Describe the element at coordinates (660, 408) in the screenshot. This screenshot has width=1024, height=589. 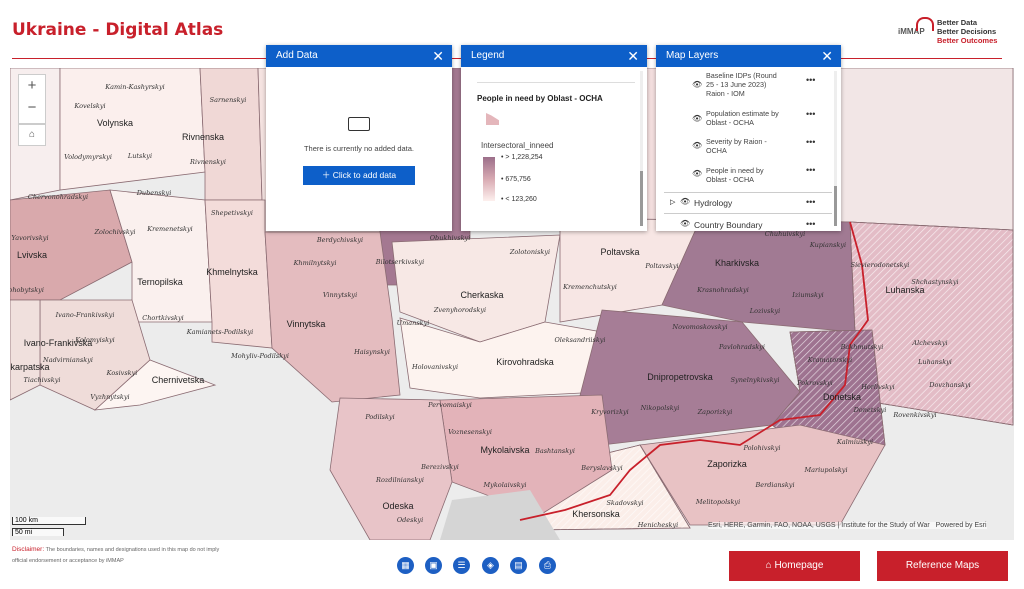
I see `raion-label: Nikopolskyi` at that location.